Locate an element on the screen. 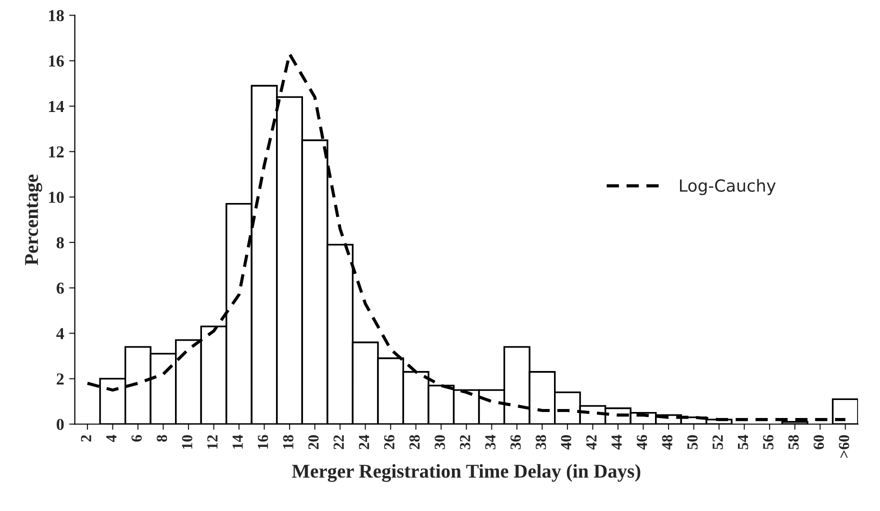 The height and width of the screenshot is (511, 880). x-tick-label: 56 is located at coordinates (768, 442).